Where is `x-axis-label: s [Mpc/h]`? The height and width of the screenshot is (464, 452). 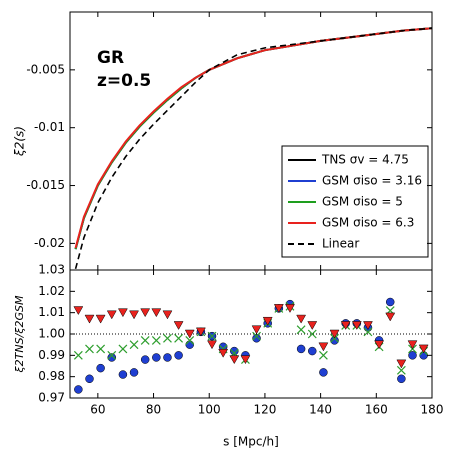 x-axis-label: s [Mpc/h] is located at coordinates (251, 442).